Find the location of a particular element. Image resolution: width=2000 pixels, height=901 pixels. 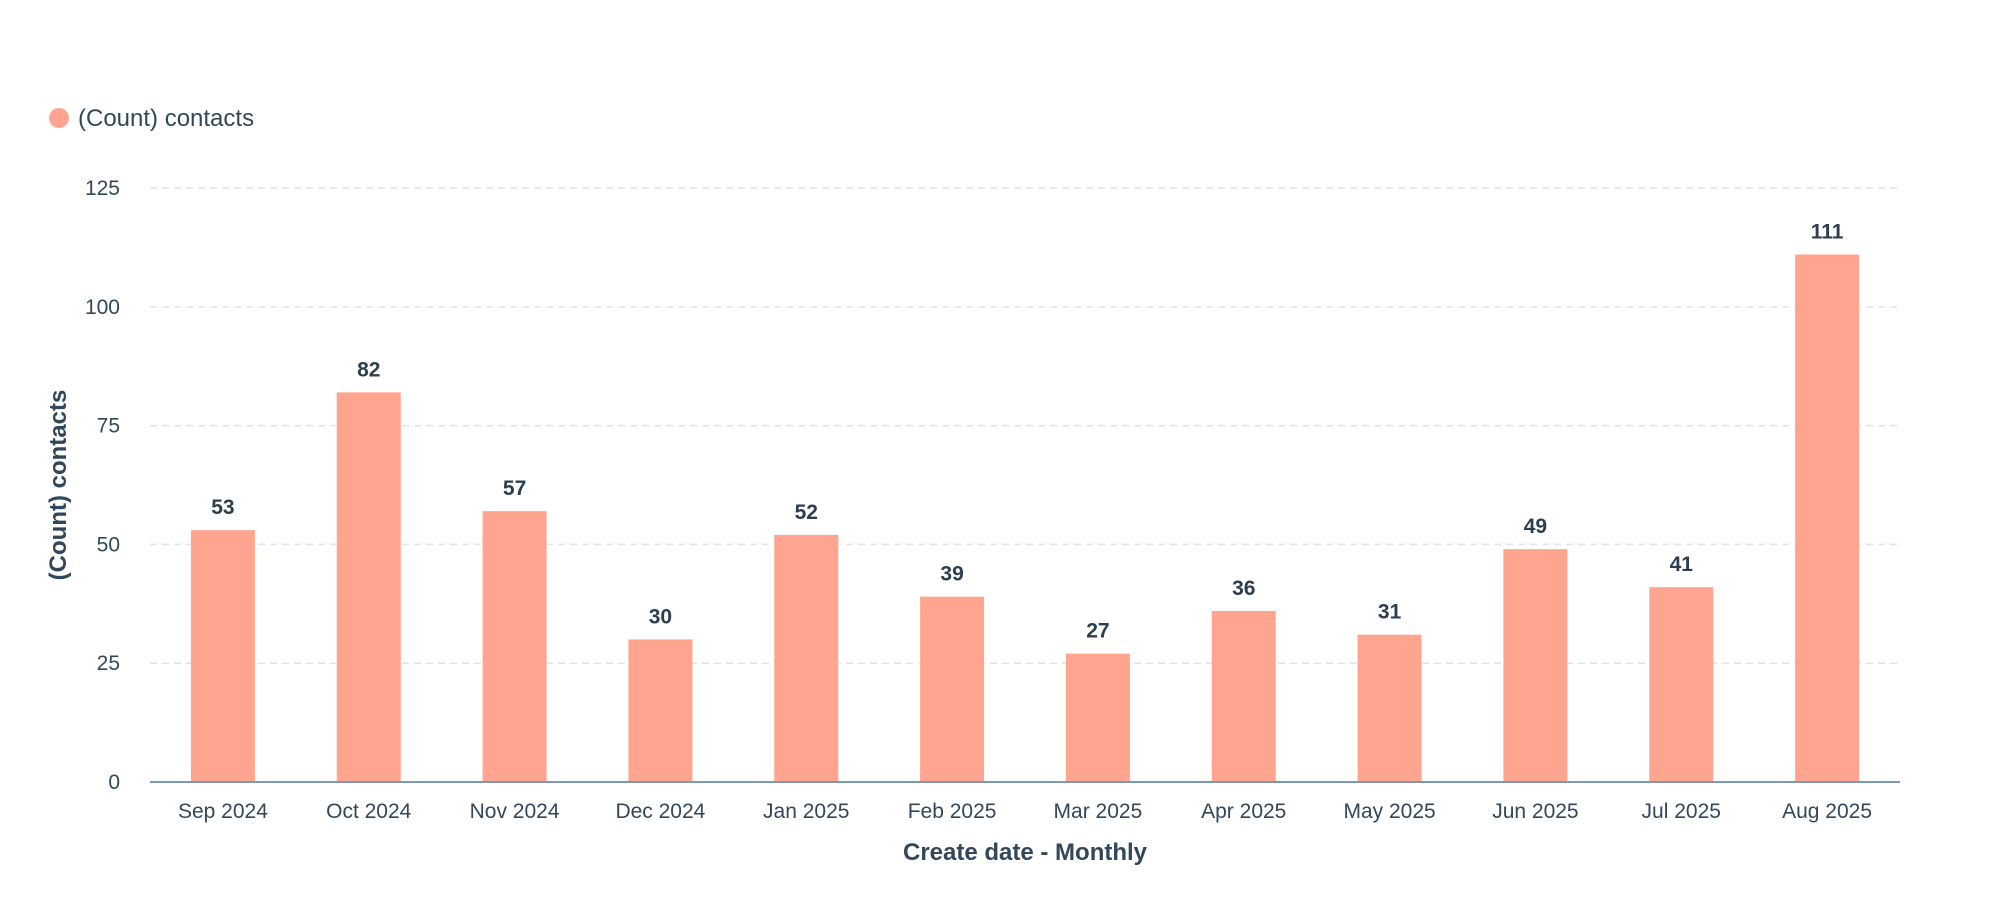

x-tick-label: Jul 2025 is located at coordinates (1681, 811).